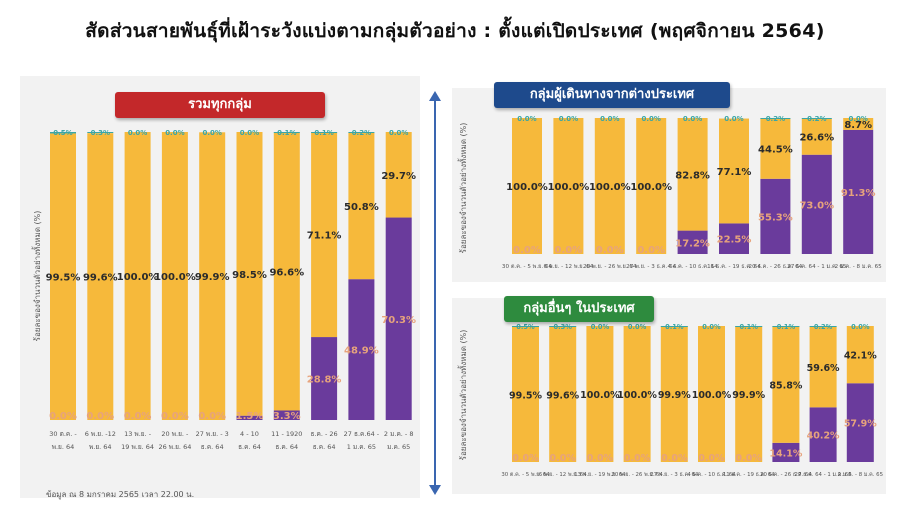 The width and height of the screenshot is (910, 512). I want to click on data-label-yellow: 82.8%, so click(692, 175).